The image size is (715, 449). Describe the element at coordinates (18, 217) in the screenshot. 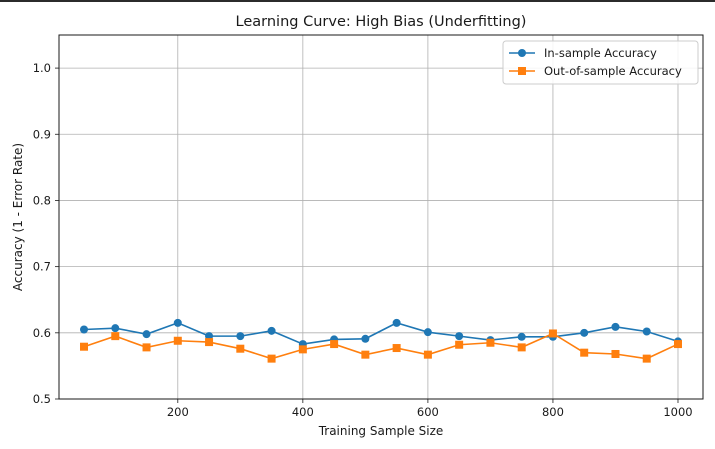

I see `y-axis-label: Accuracy (1 - Error Rate)` at that location.